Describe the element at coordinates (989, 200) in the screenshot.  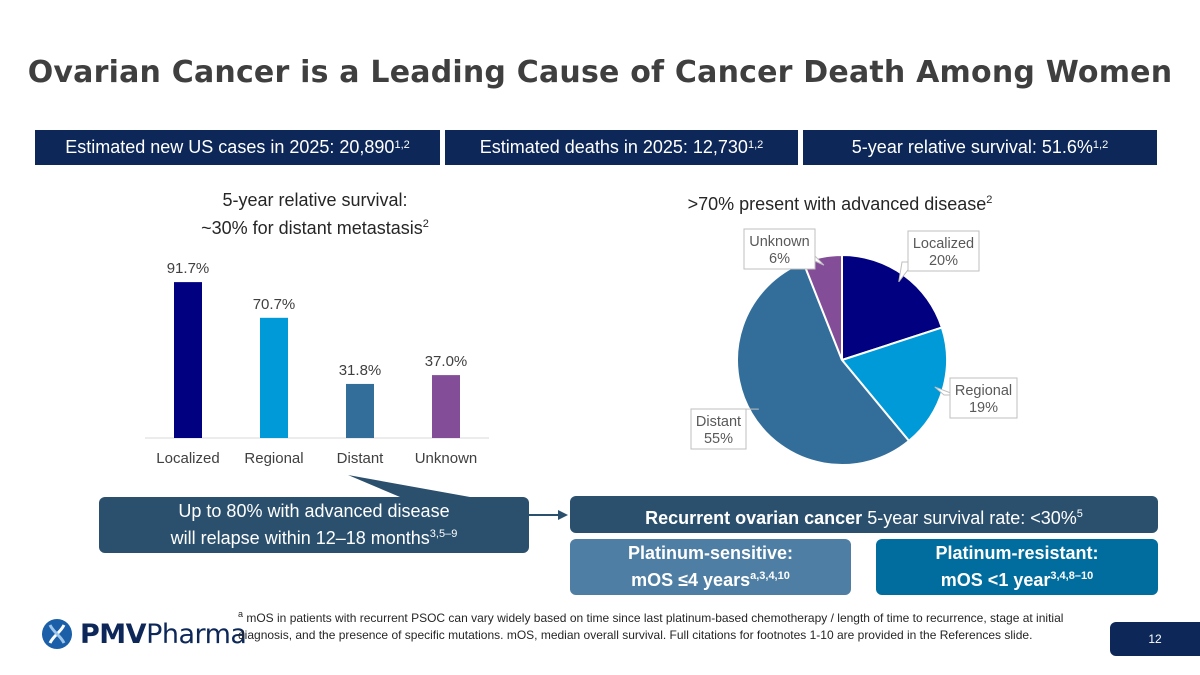
I see `pie-subtitle-sup: 2` at that location.